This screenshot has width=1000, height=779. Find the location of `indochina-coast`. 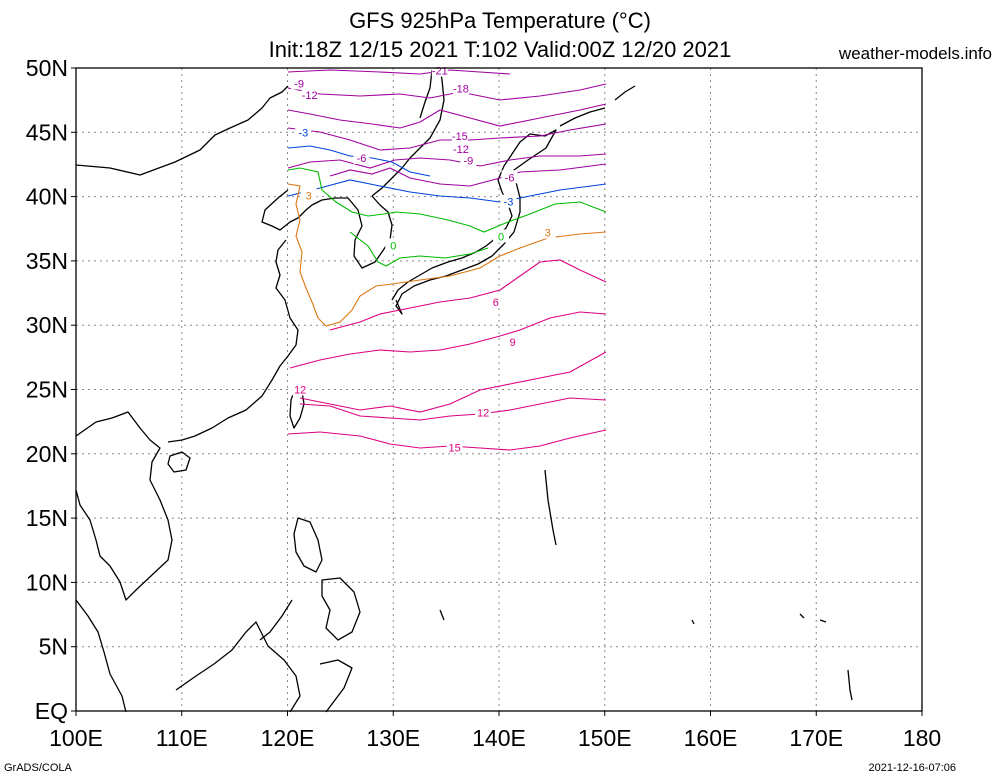

indochina-coast is located at coordinates (124, 562).